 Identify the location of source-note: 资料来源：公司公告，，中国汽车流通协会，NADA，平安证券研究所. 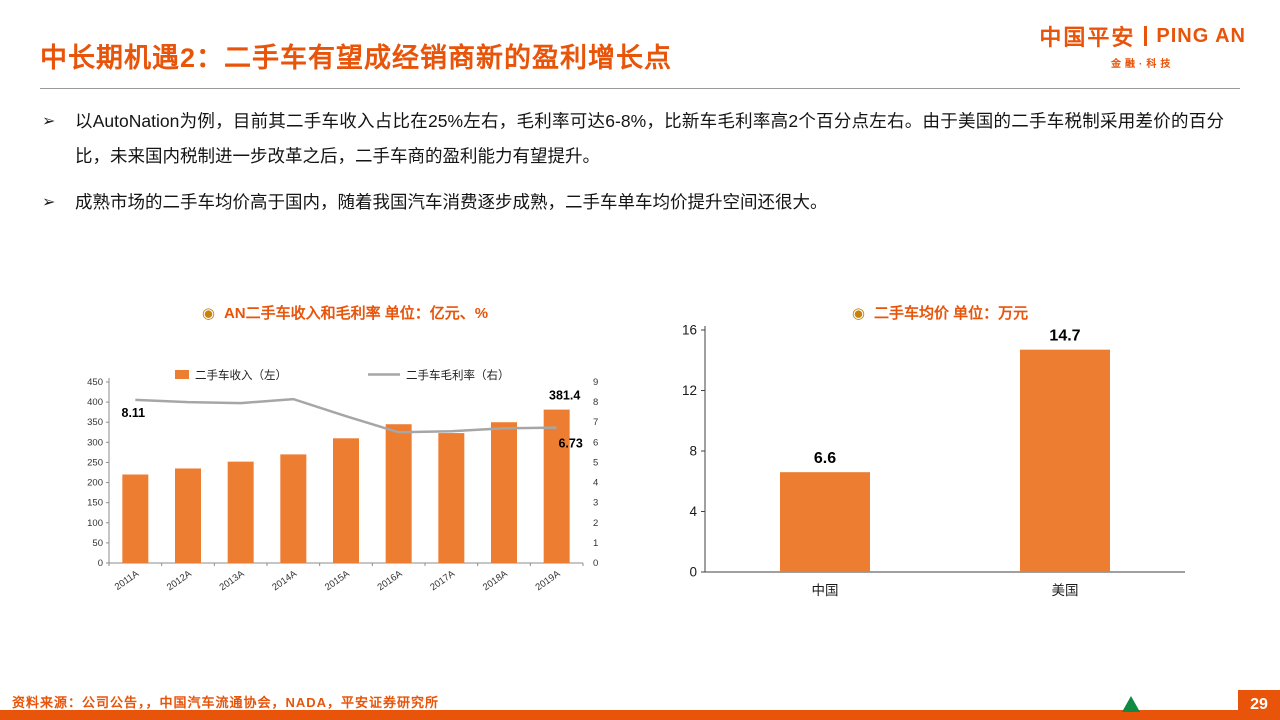
(226, 702).